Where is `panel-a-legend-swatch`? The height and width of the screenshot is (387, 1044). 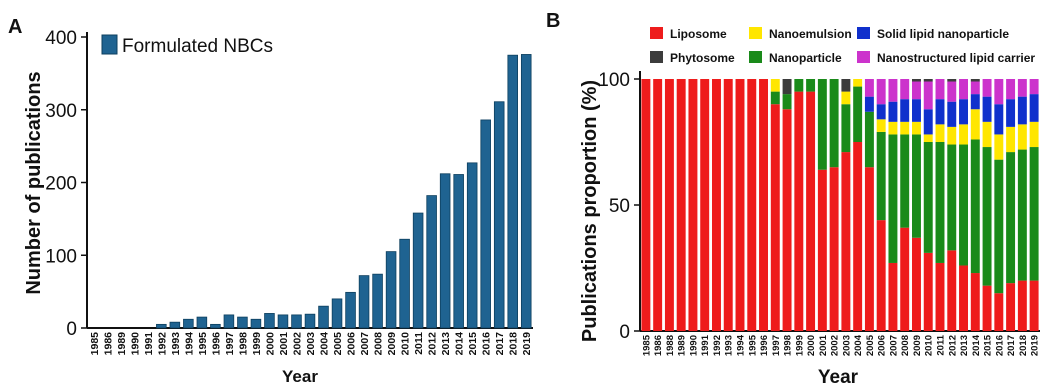
panel-a-legend-swatch is located at coordinates (109, 44).